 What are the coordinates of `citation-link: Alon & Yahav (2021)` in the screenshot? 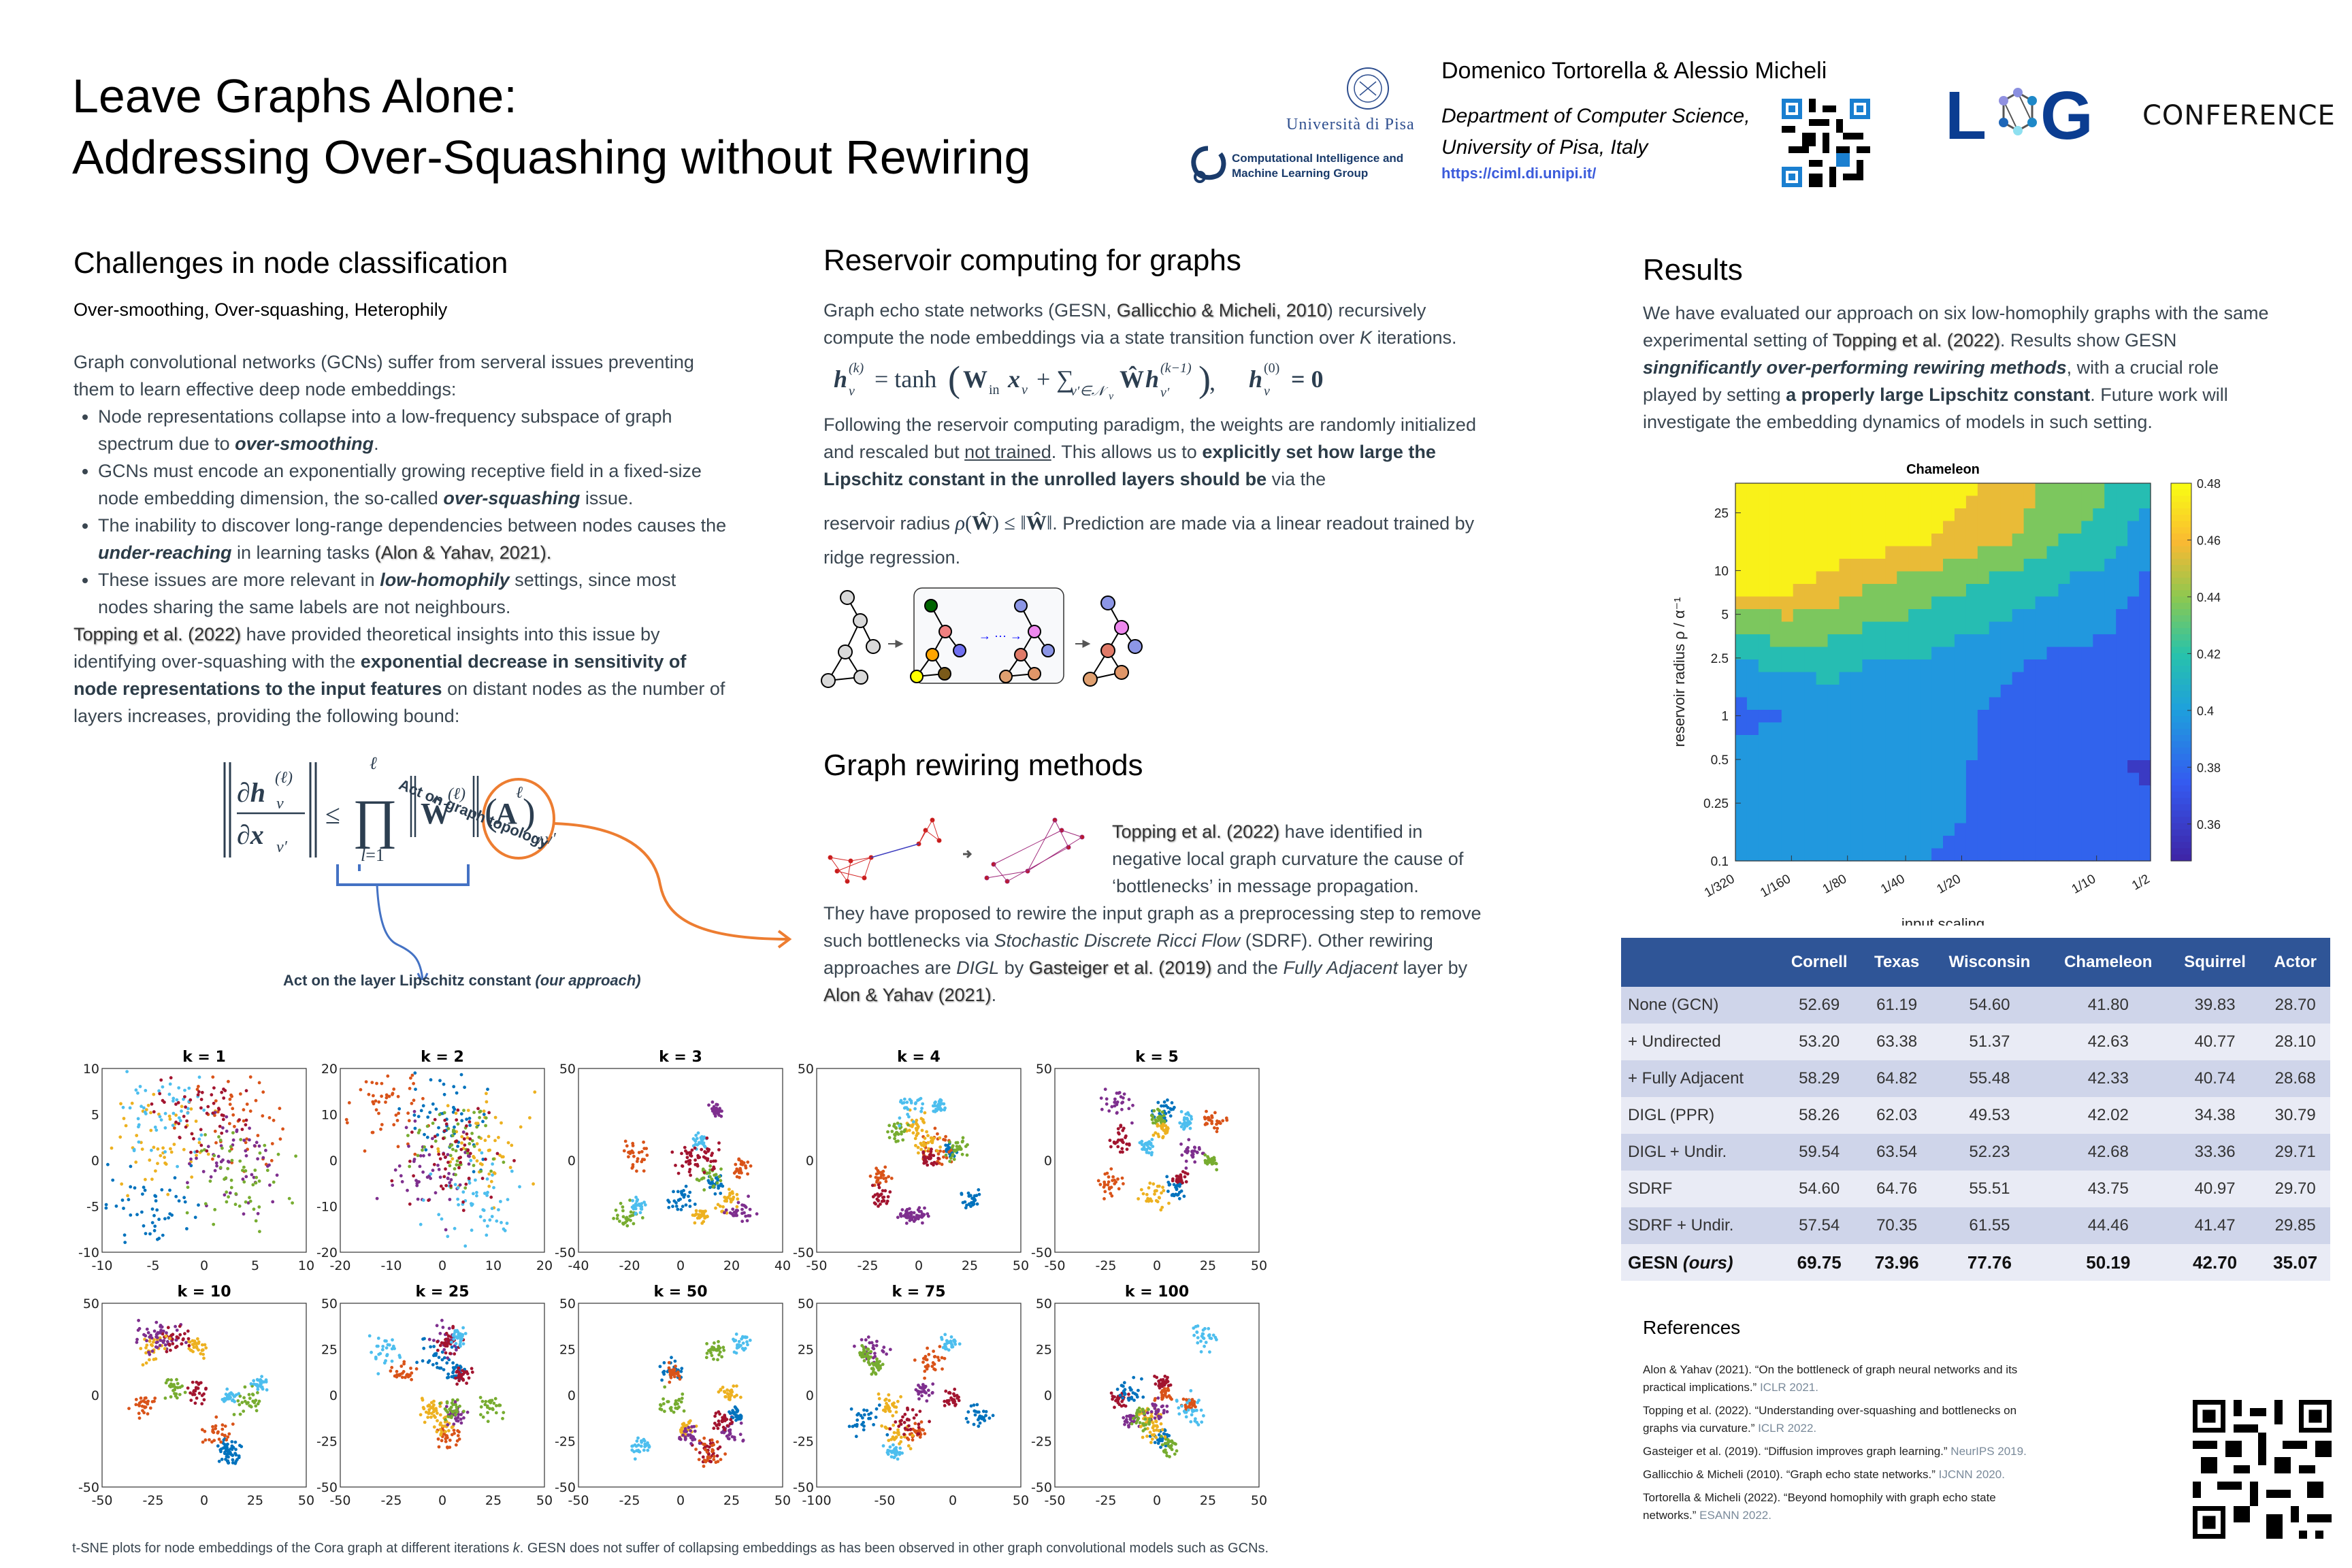 It's located at (908, 995).